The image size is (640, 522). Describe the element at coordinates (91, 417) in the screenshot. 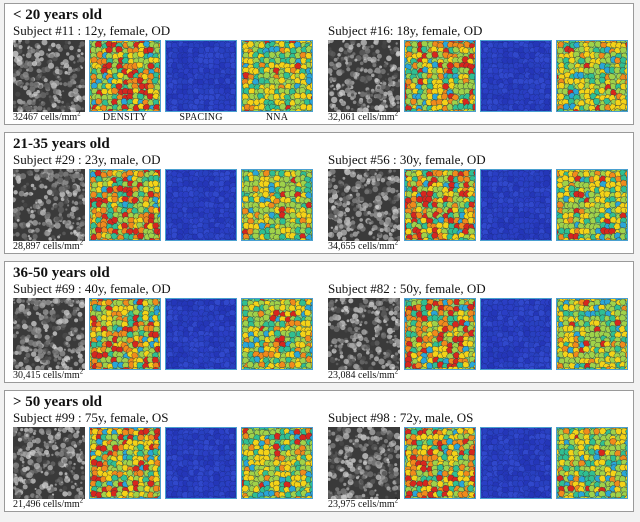

I see `subject-label: Subject #99 : 75y, female, OS` at that location.